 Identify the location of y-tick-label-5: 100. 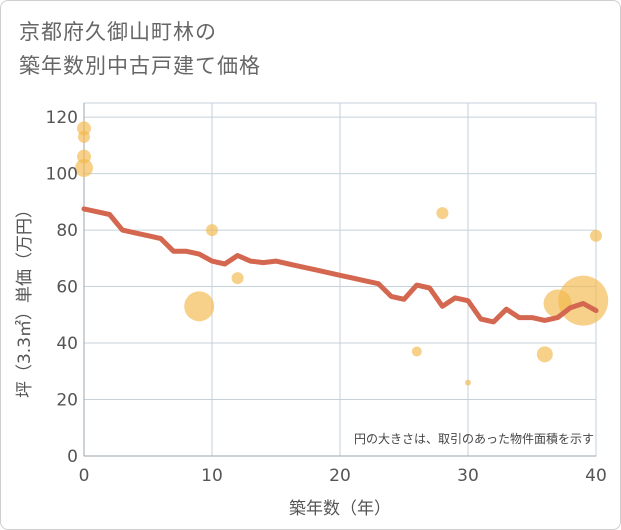
(62, 175).